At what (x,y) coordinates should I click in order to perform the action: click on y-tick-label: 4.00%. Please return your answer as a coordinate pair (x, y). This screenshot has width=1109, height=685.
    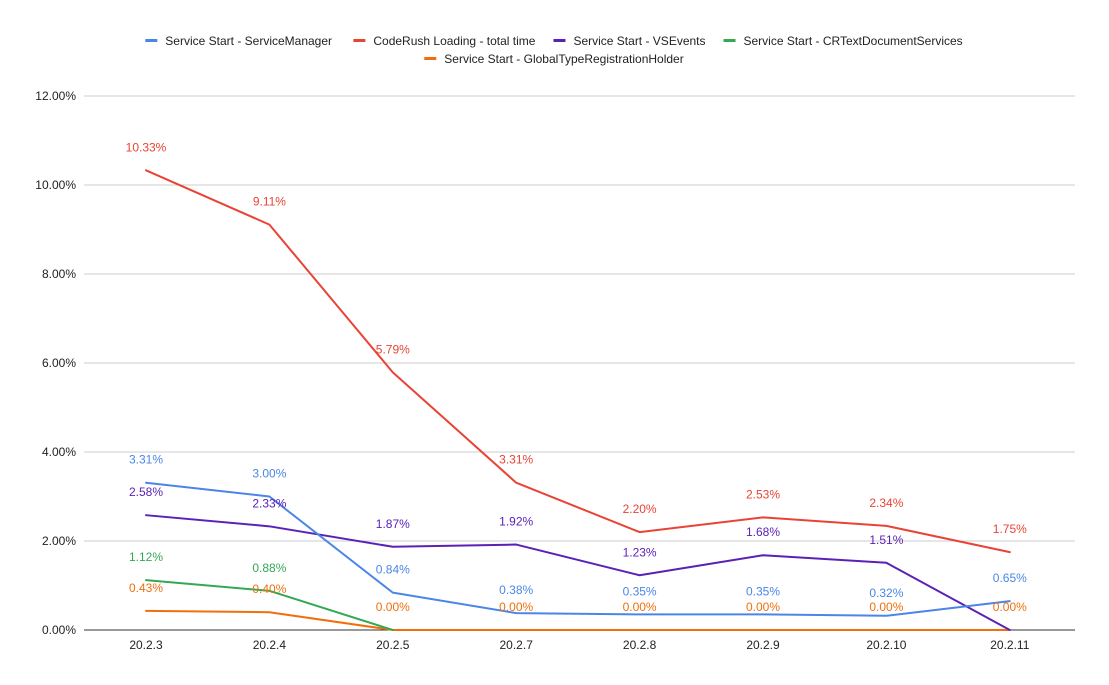
    Looking at the image, I should click on (59, 452).